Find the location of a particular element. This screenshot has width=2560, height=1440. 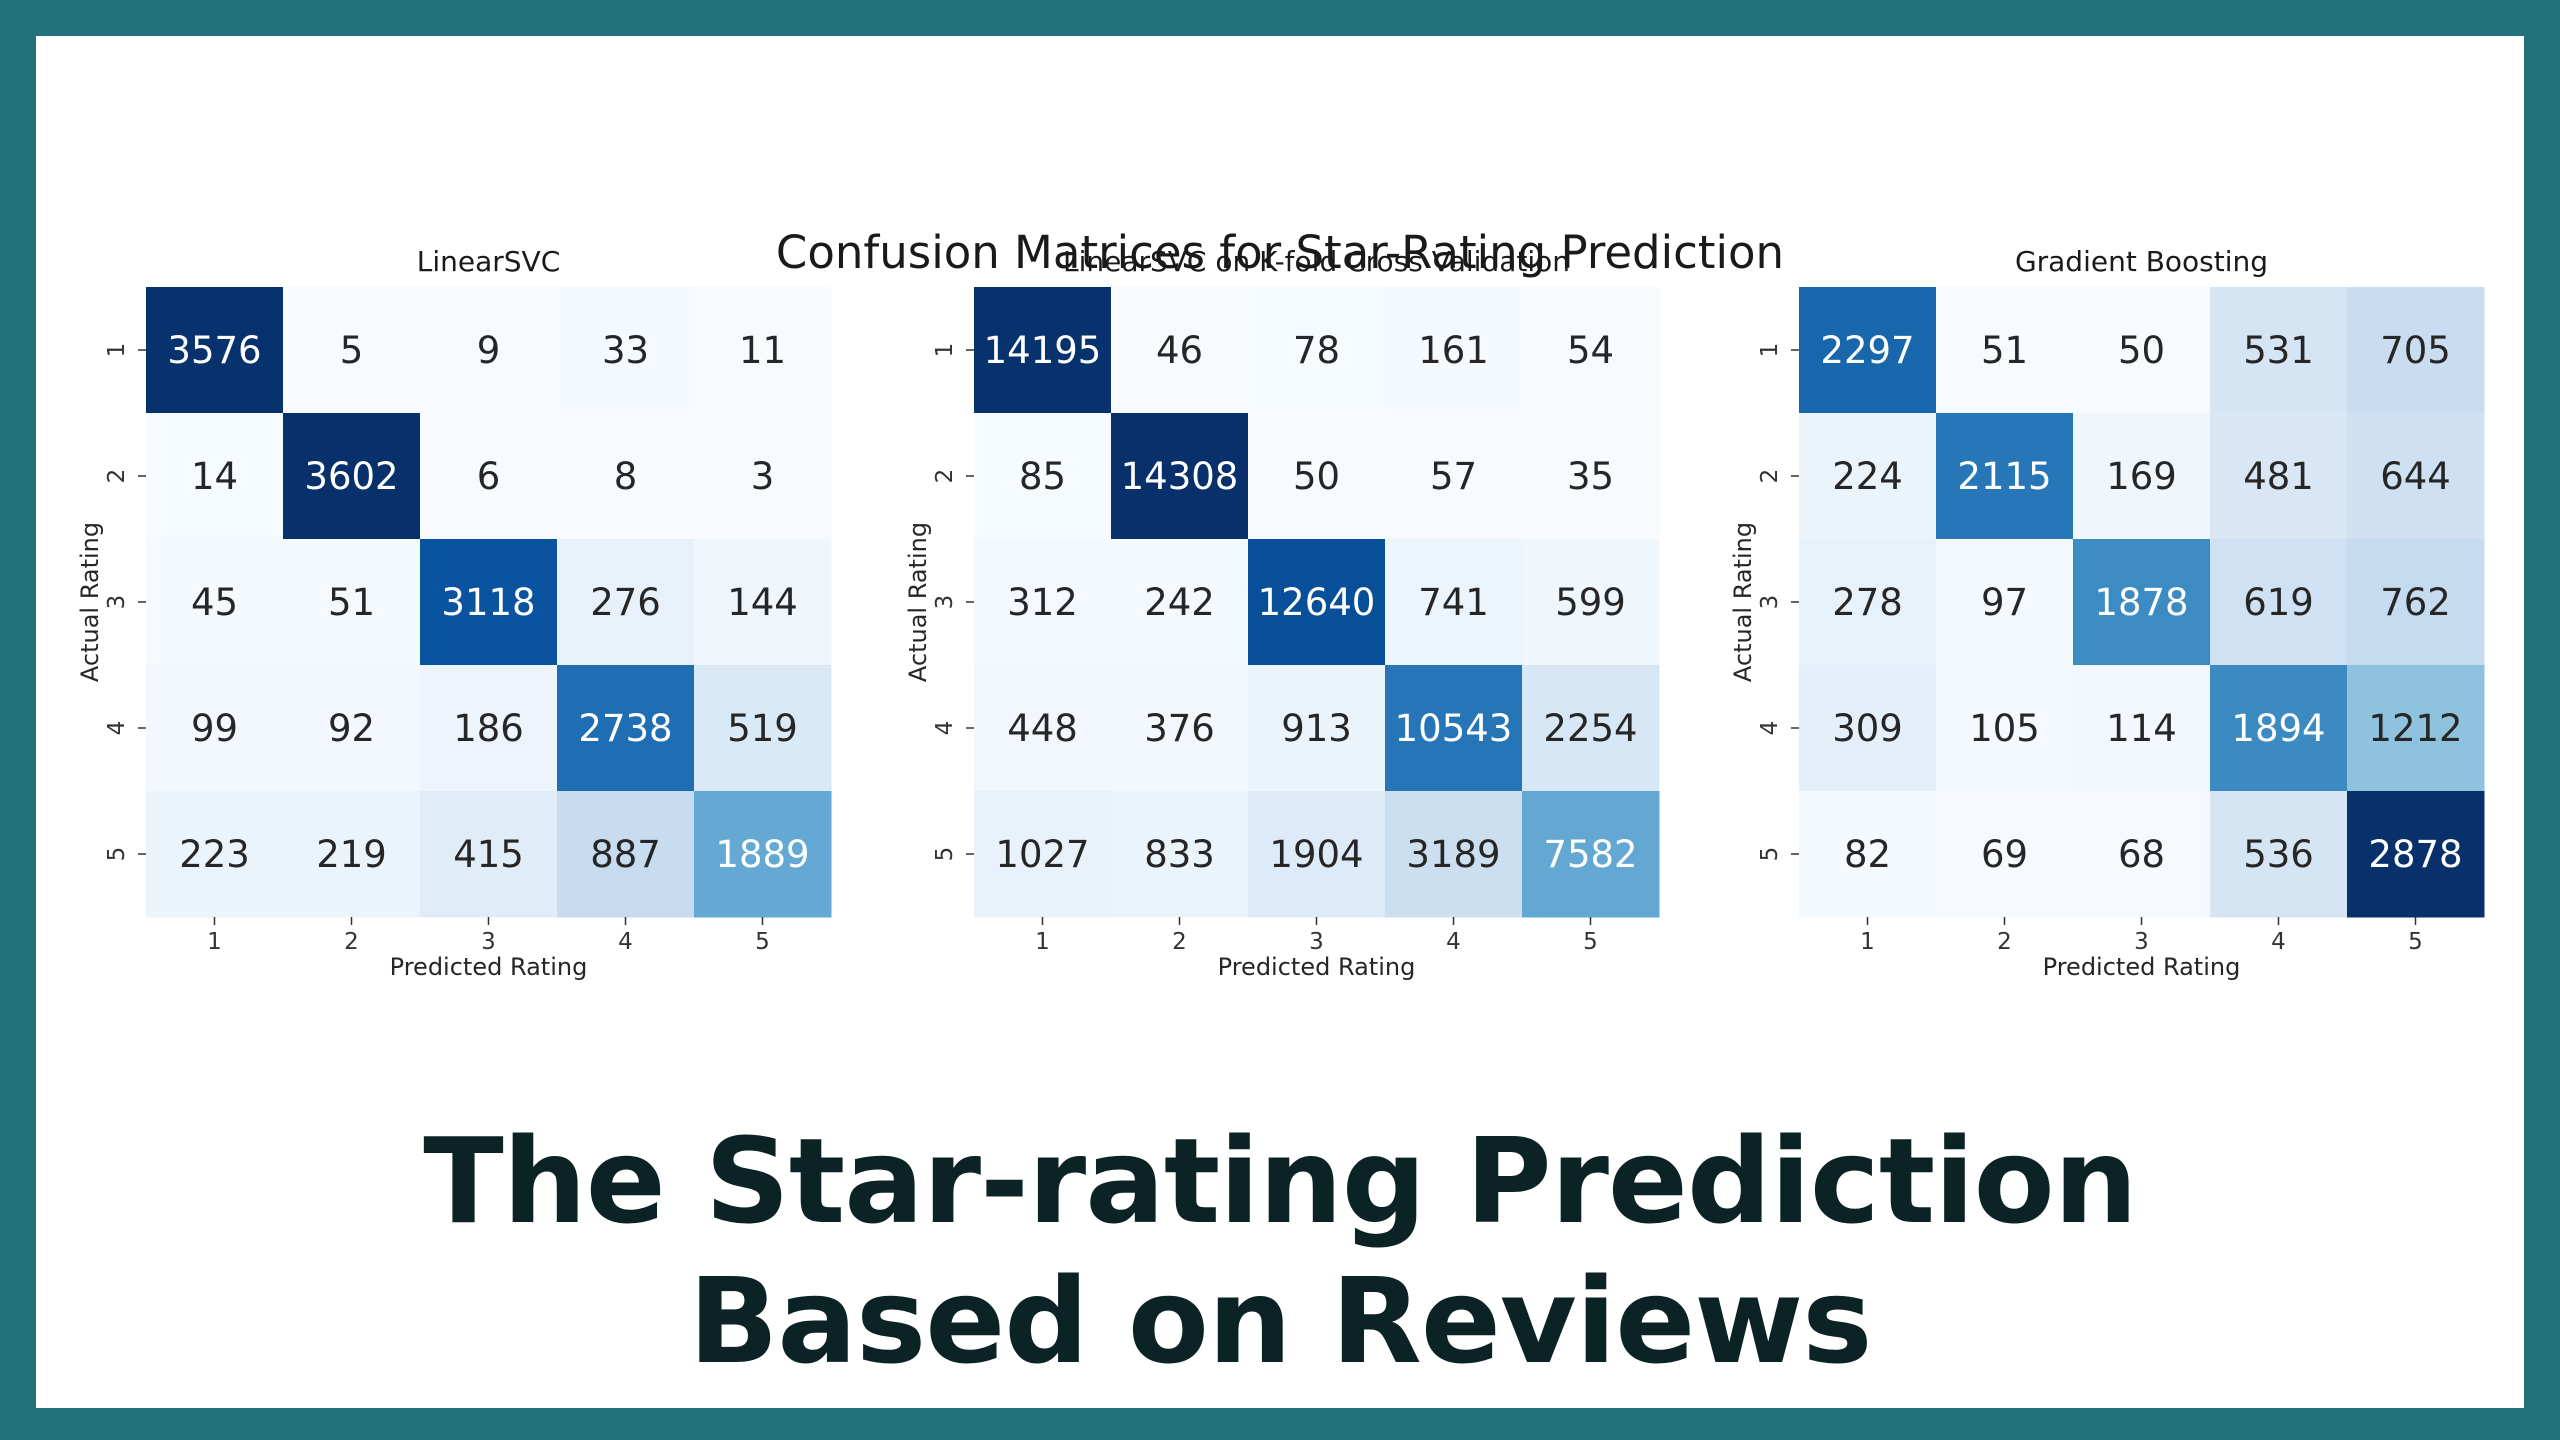

y-tick-label: 1 is located at coordinates (117, 350).